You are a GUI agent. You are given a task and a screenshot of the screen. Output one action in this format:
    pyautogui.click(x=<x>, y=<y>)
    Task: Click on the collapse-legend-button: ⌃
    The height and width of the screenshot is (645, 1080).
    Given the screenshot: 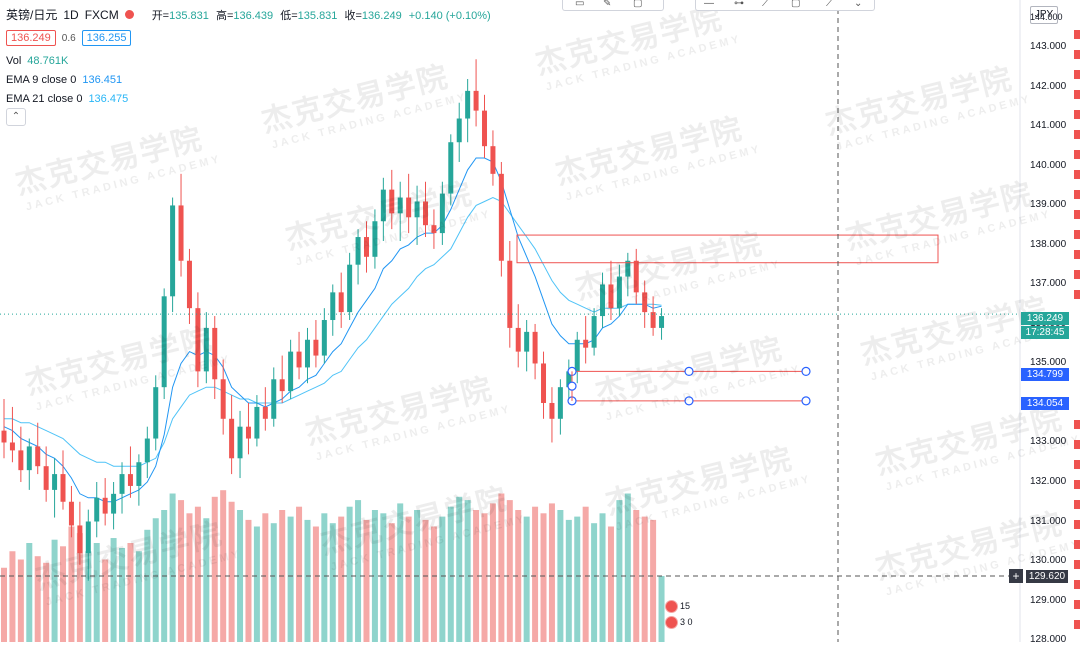 What is the action you would take?
    pyautogui.click(x=16, y=117)
    